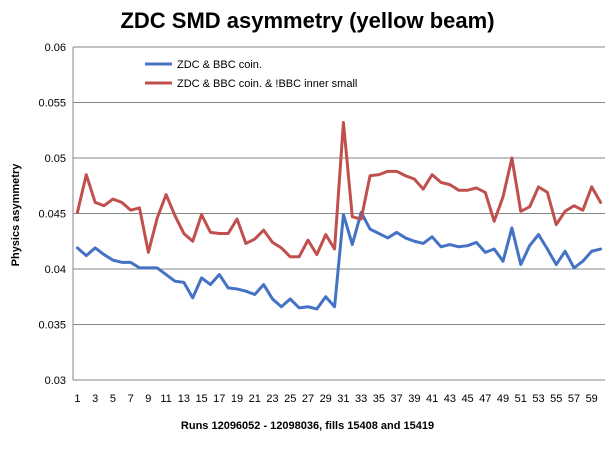 This screenshot has width=615, height=450. What do you see at coordinates (432, 399) in the screenshot?
I see `x-tick-label: 41` at bounding box center [432, 399].